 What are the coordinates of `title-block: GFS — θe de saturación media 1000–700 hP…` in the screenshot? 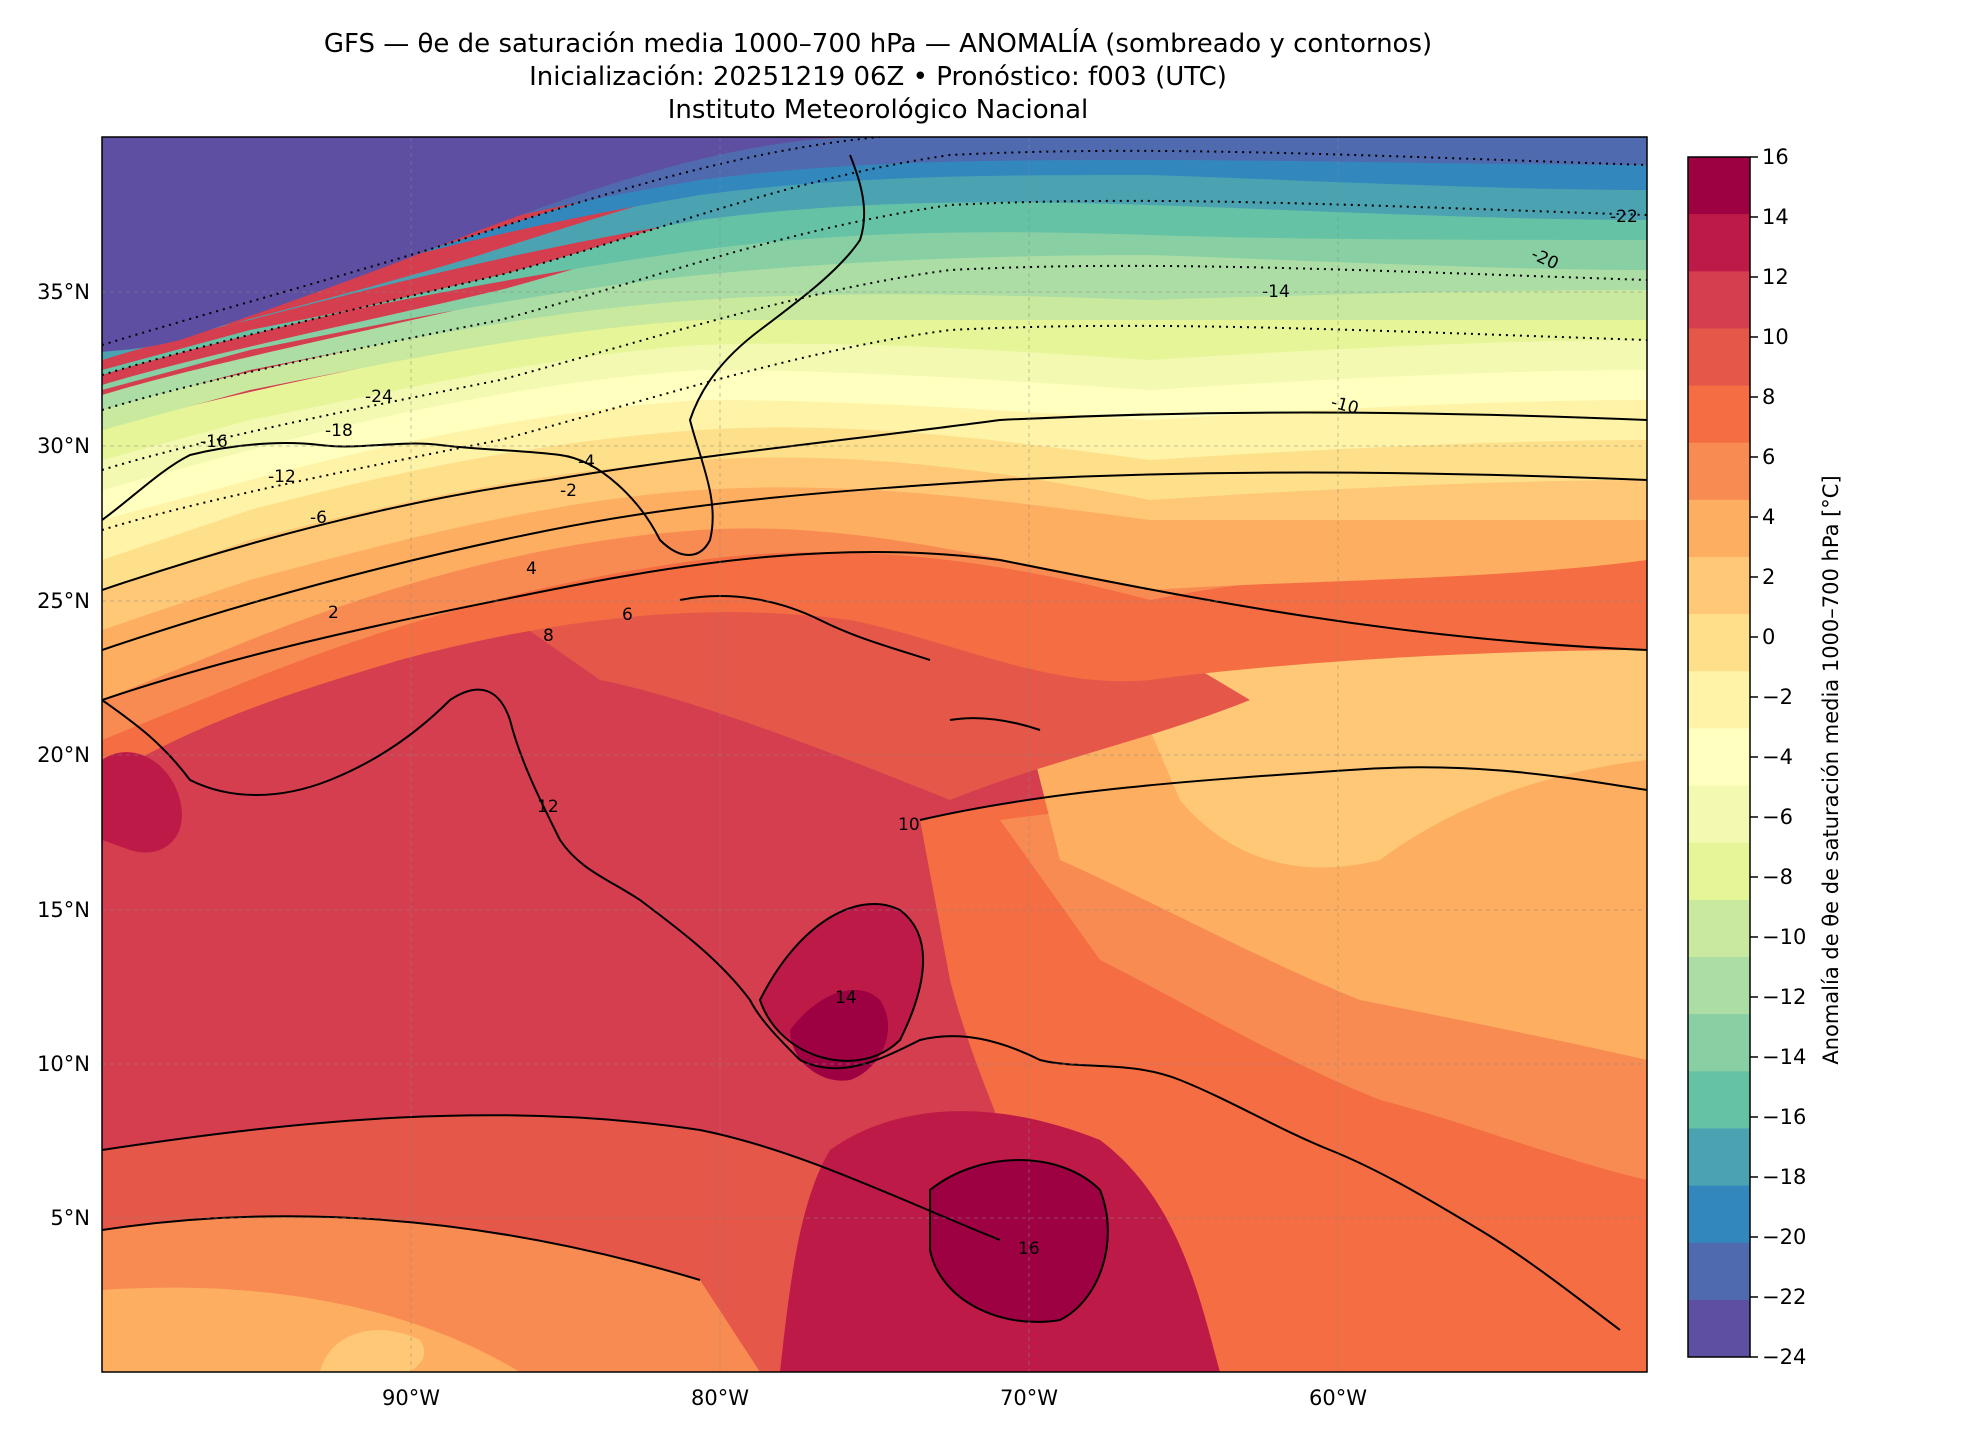 It's located at (878, 77).